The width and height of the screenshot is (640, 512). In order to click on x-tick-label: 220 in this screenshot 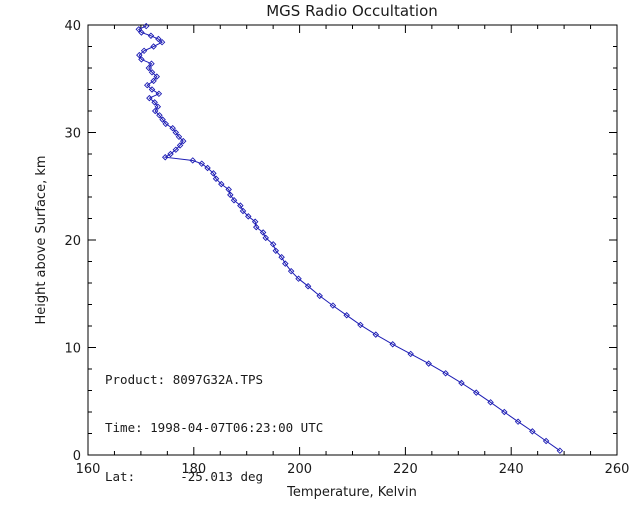, I will do `click(405, 469)`.